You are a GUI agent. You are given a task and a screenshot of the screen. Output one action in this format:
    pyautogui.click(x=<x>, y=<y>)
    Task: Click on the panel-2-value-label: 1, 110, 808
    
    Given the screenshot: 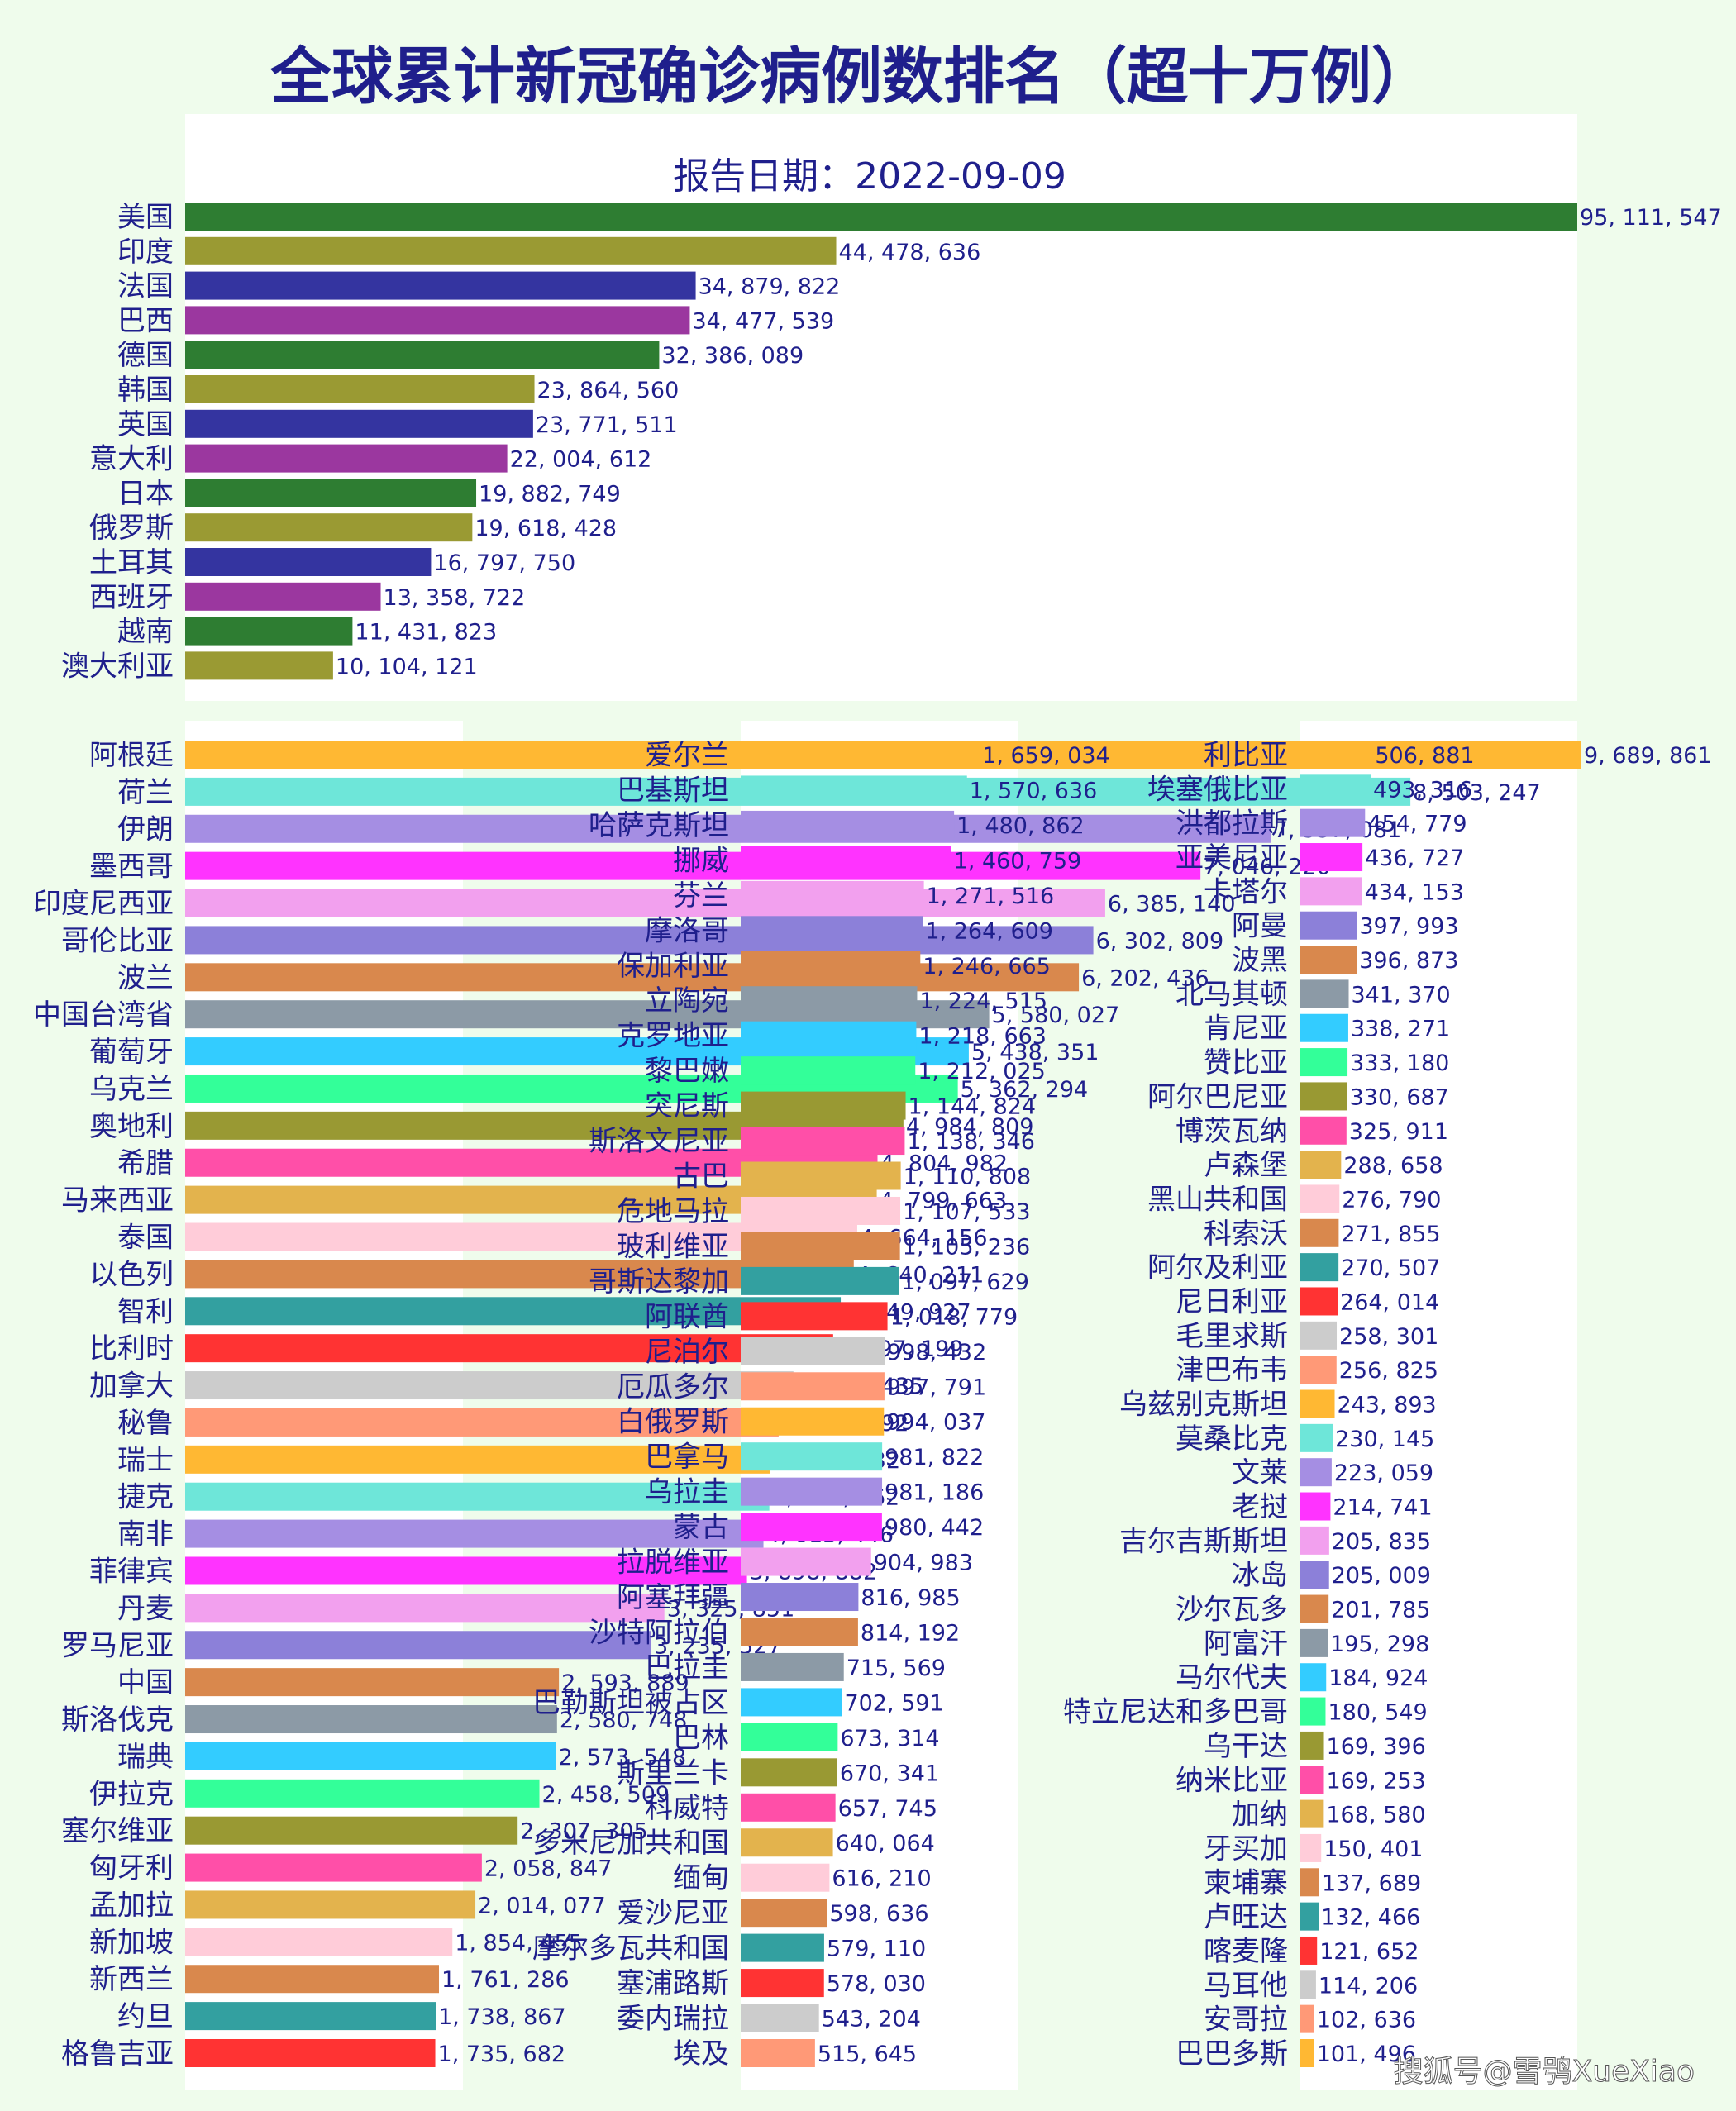 What is the action you would take?
    pyautogui.click(x=968, y=1177)
    